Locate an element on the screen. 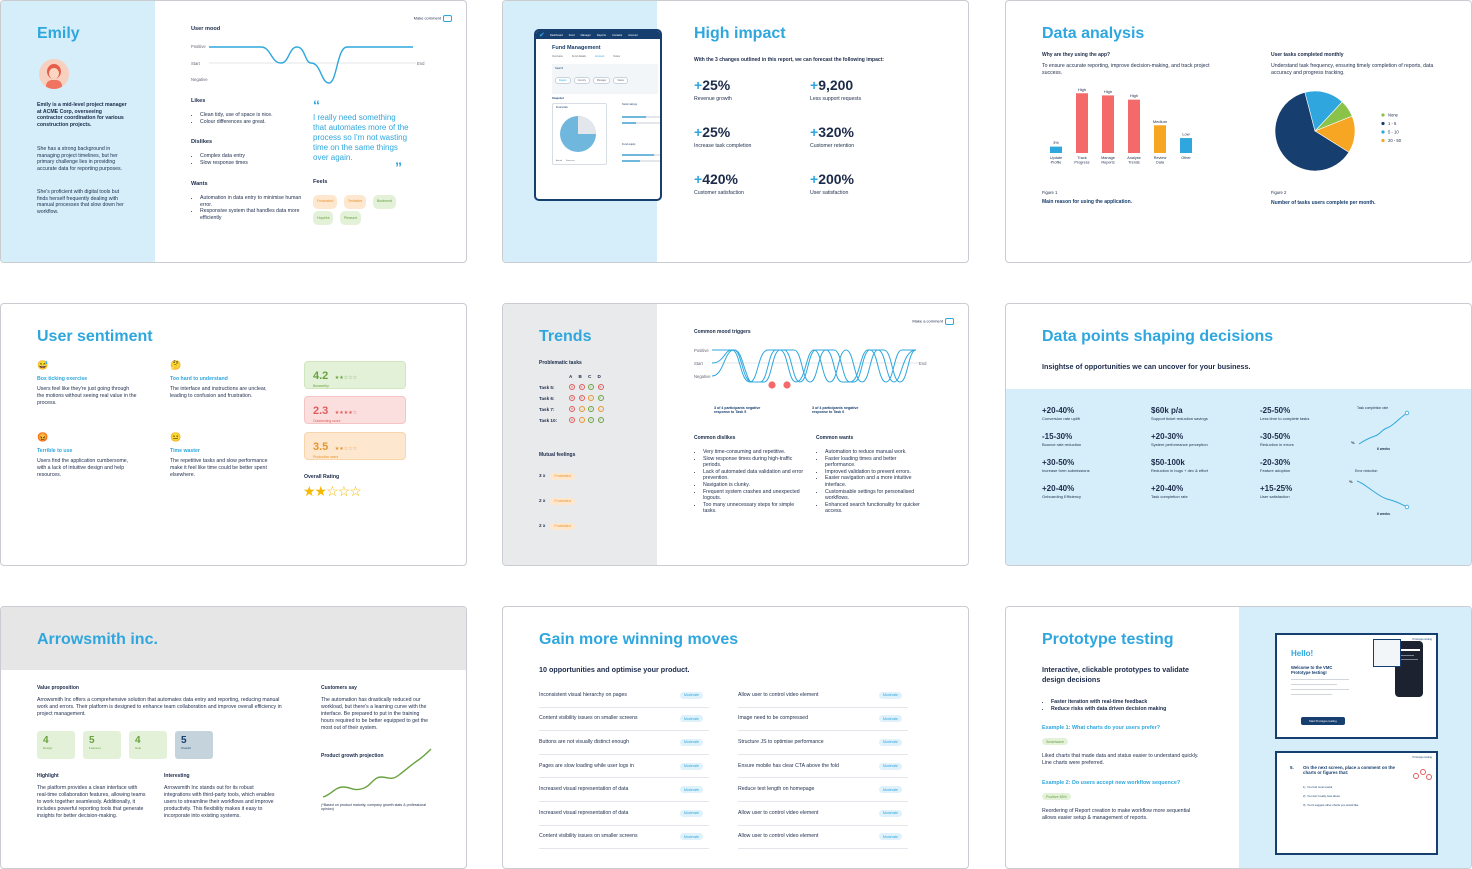 Image resolution: width=1472 pixels, height=869 pixels. pie-slice is located at coordinates (1323, 111).